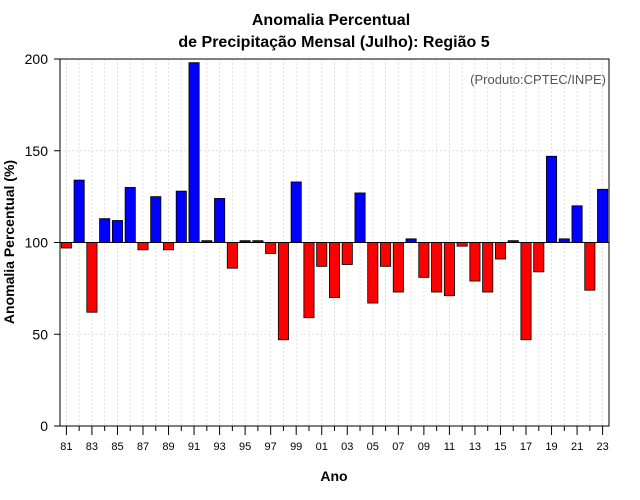 The image size is (640, 500). I want to click on x-tick-label: 09, so click(424, 447).